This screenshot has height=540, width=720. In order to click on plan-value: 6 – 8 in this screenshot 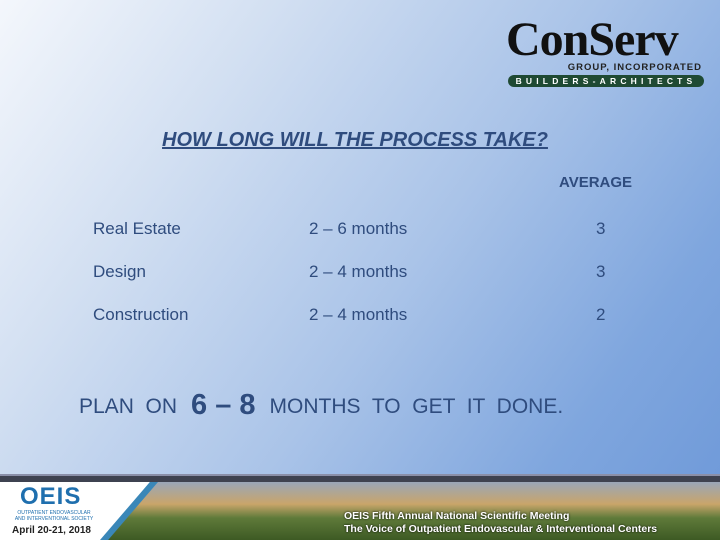, I will do `click(223, 405)`.